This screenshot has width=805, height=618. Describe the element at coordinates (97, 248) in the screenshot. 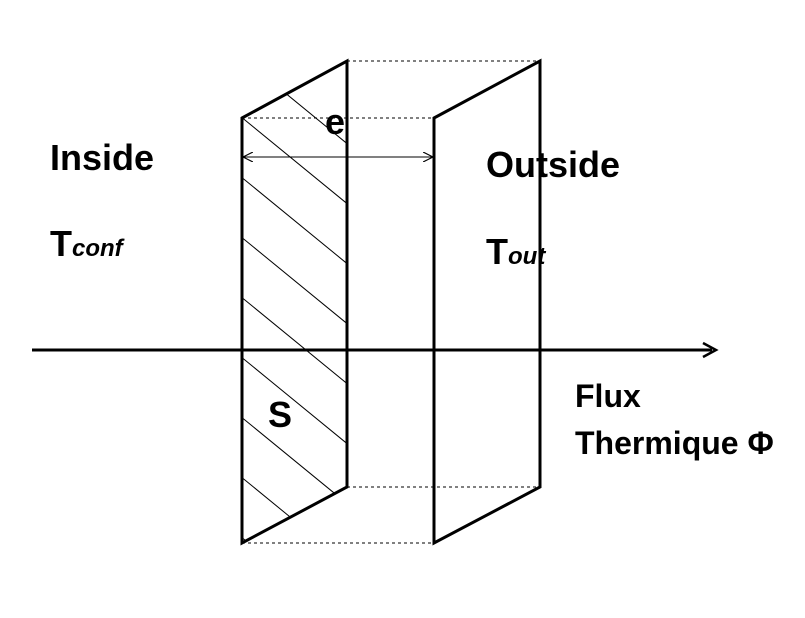

I see `t-conf-subscript: conf` at that location.